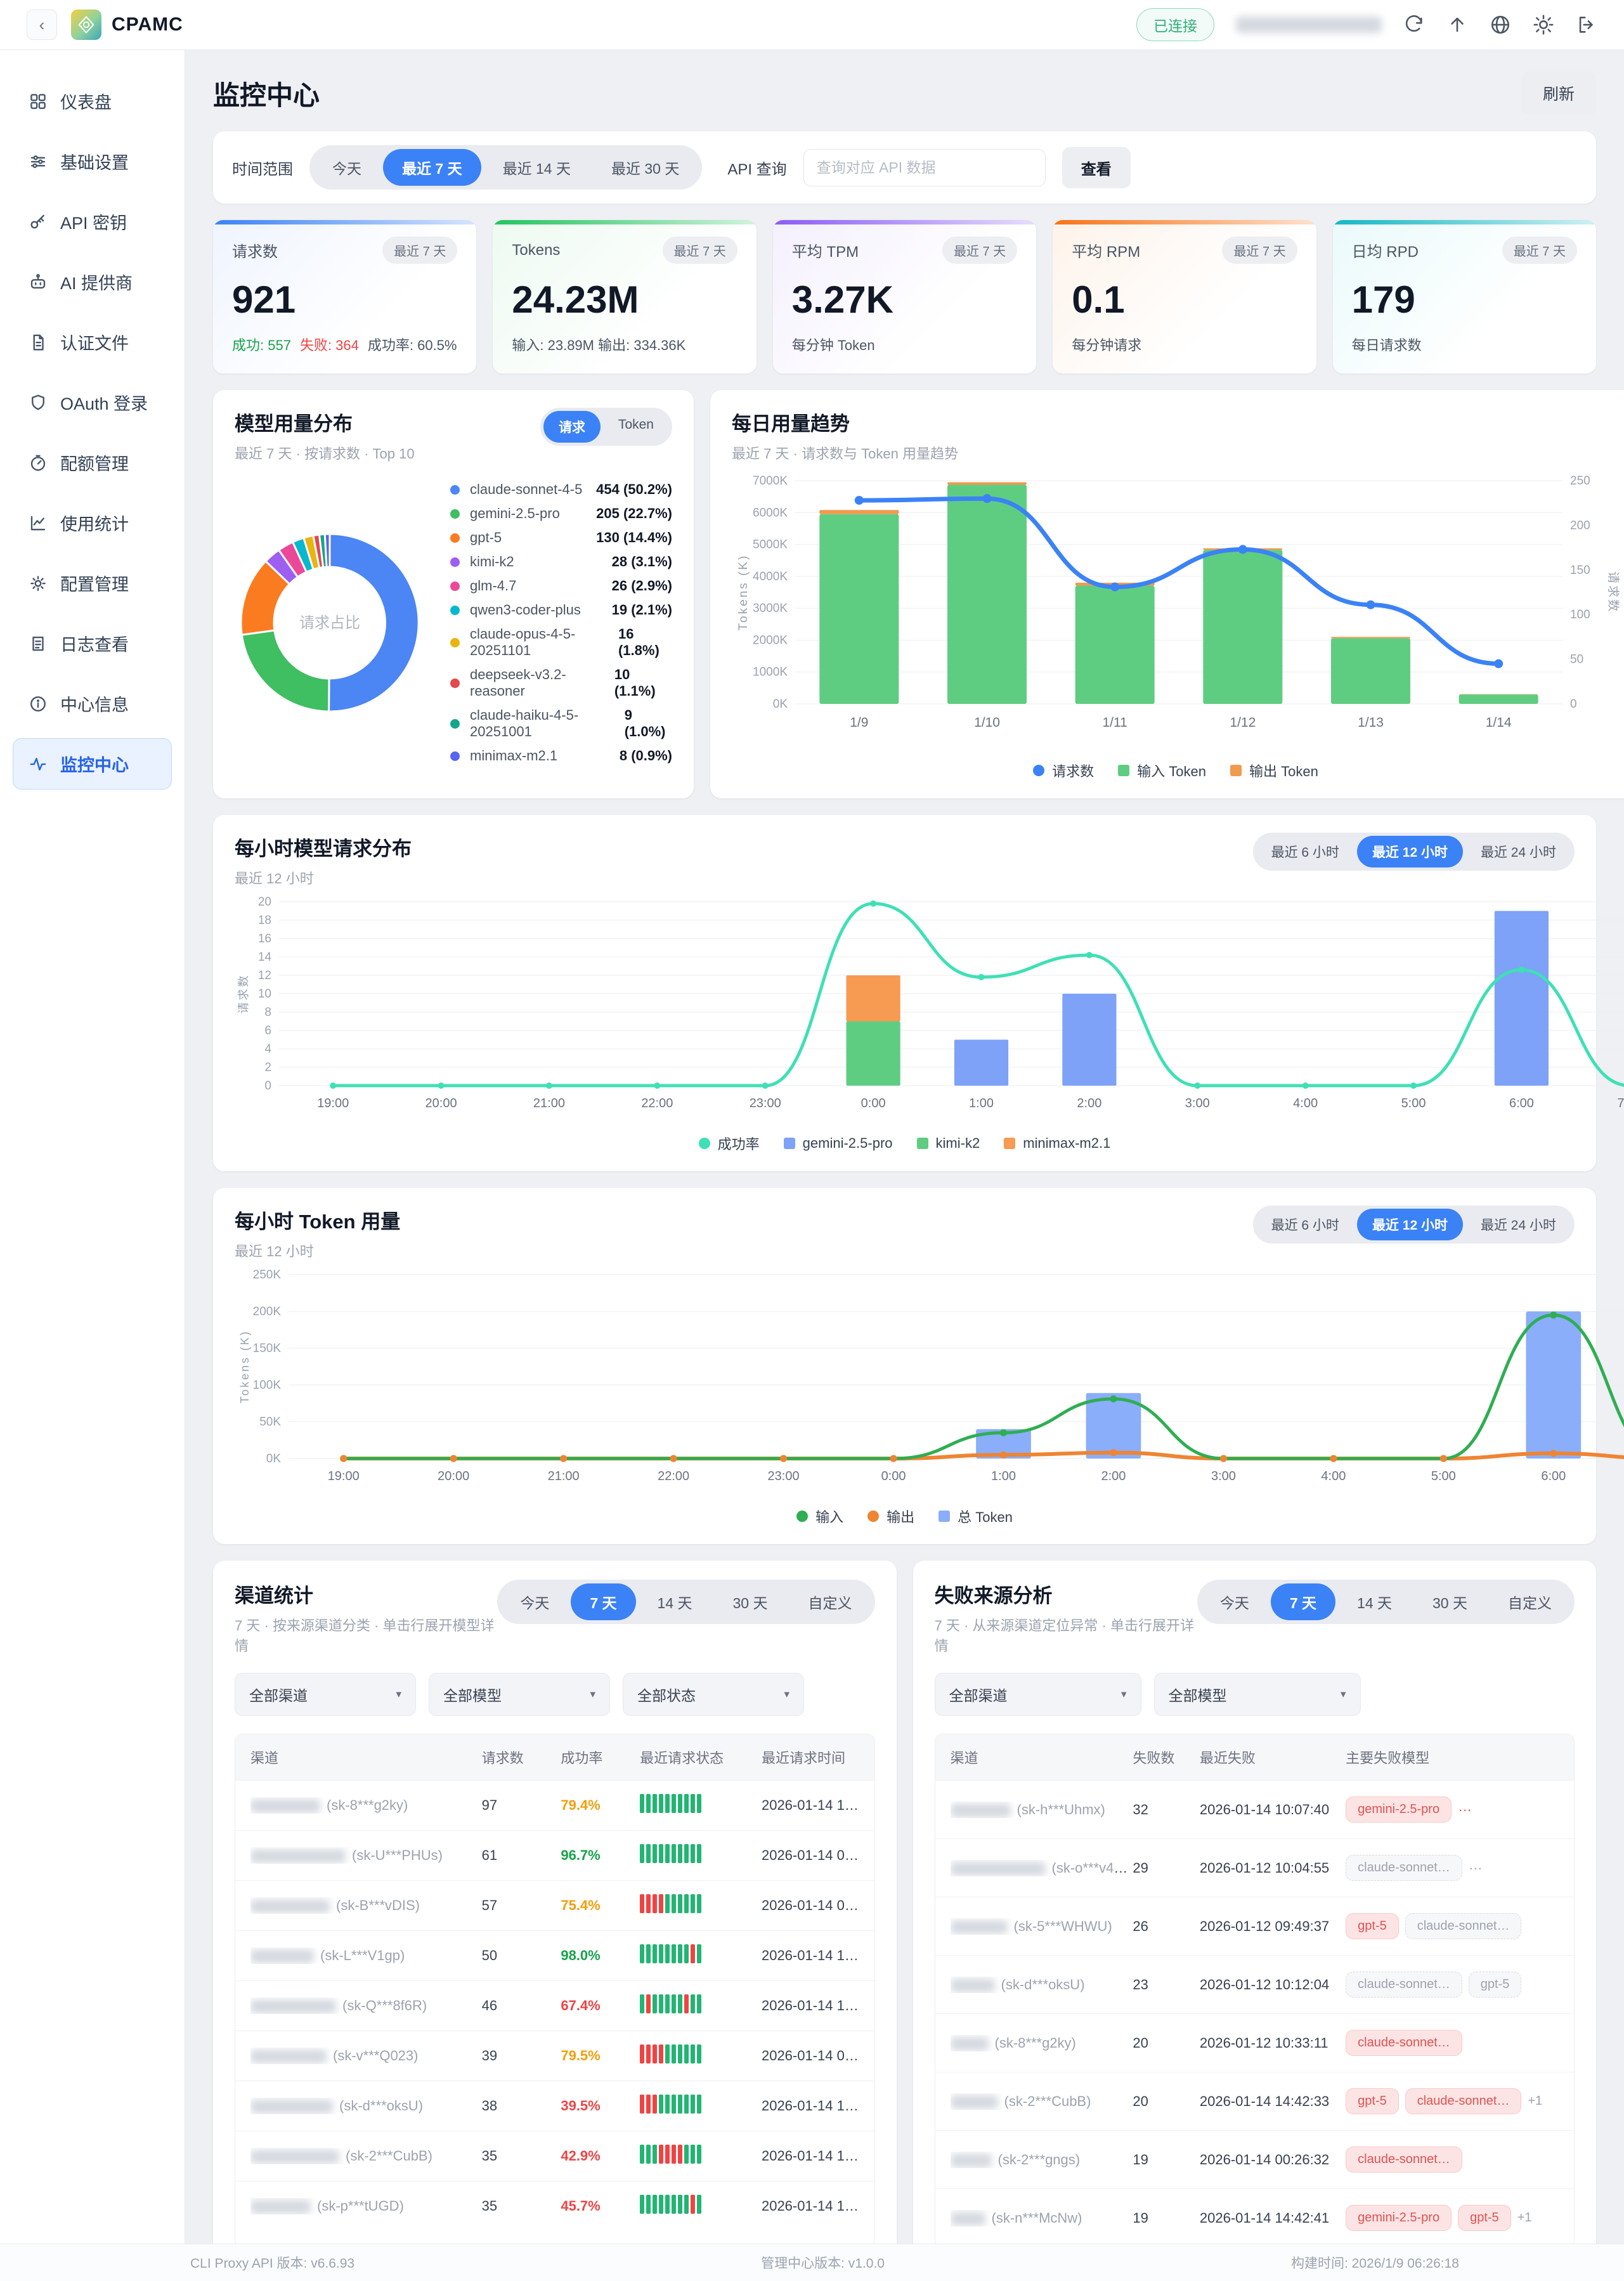 The height and width of the screenshot is (2281, 1624). What do you see at coordinates (1414, 25) in the screenshot?
I see `refresh-icon` at bounding box center [1414, 25].